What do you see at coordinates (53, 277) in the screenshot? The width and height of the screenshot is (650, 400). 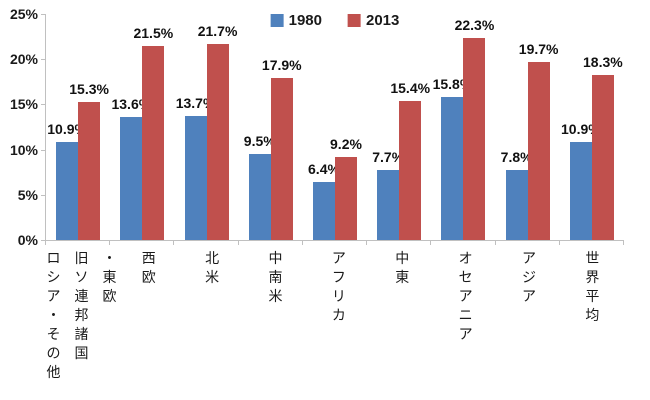 I see `category-label-char: シ` at bounding box center [53, 277].